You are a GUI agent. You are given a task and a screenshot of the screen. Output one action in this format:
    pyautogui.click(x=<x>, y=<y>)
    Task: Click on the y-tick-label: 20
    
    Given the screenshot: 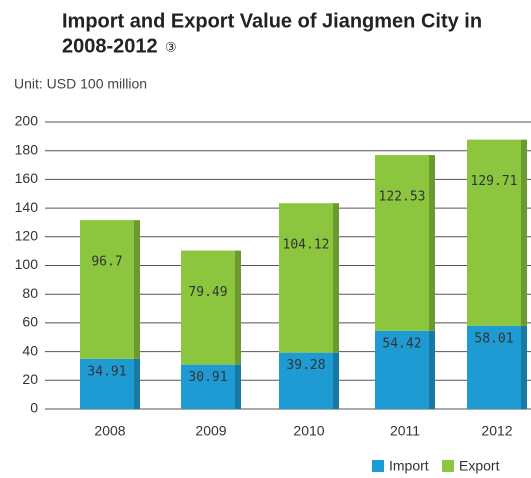 What is the action you would take?
    pyautogui.click(x=30, y=379)
    